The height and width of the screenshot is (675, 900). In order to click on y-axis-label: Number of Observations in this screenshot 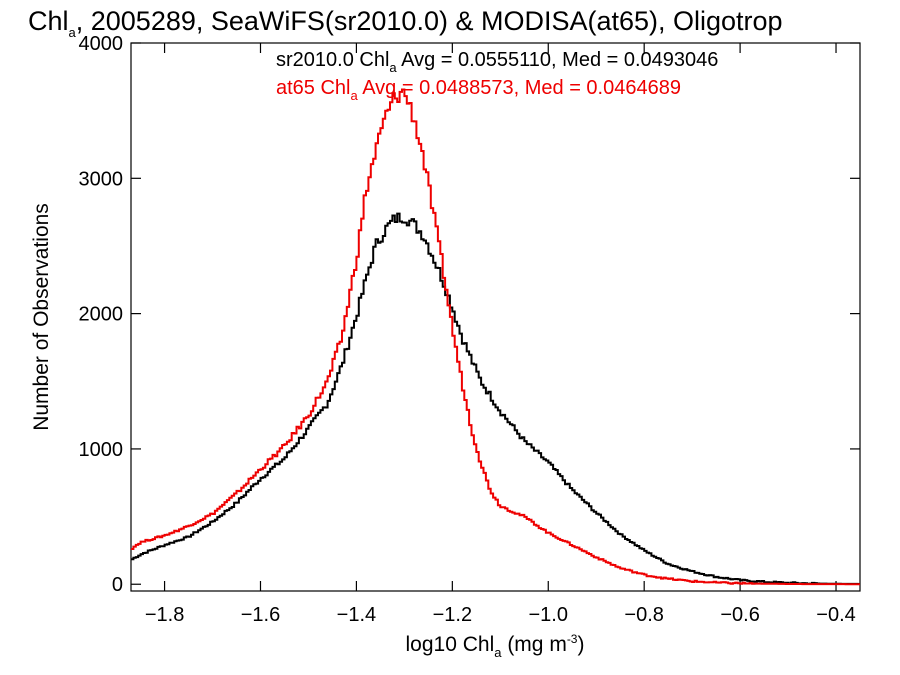, I will do `click(41, 317)`.